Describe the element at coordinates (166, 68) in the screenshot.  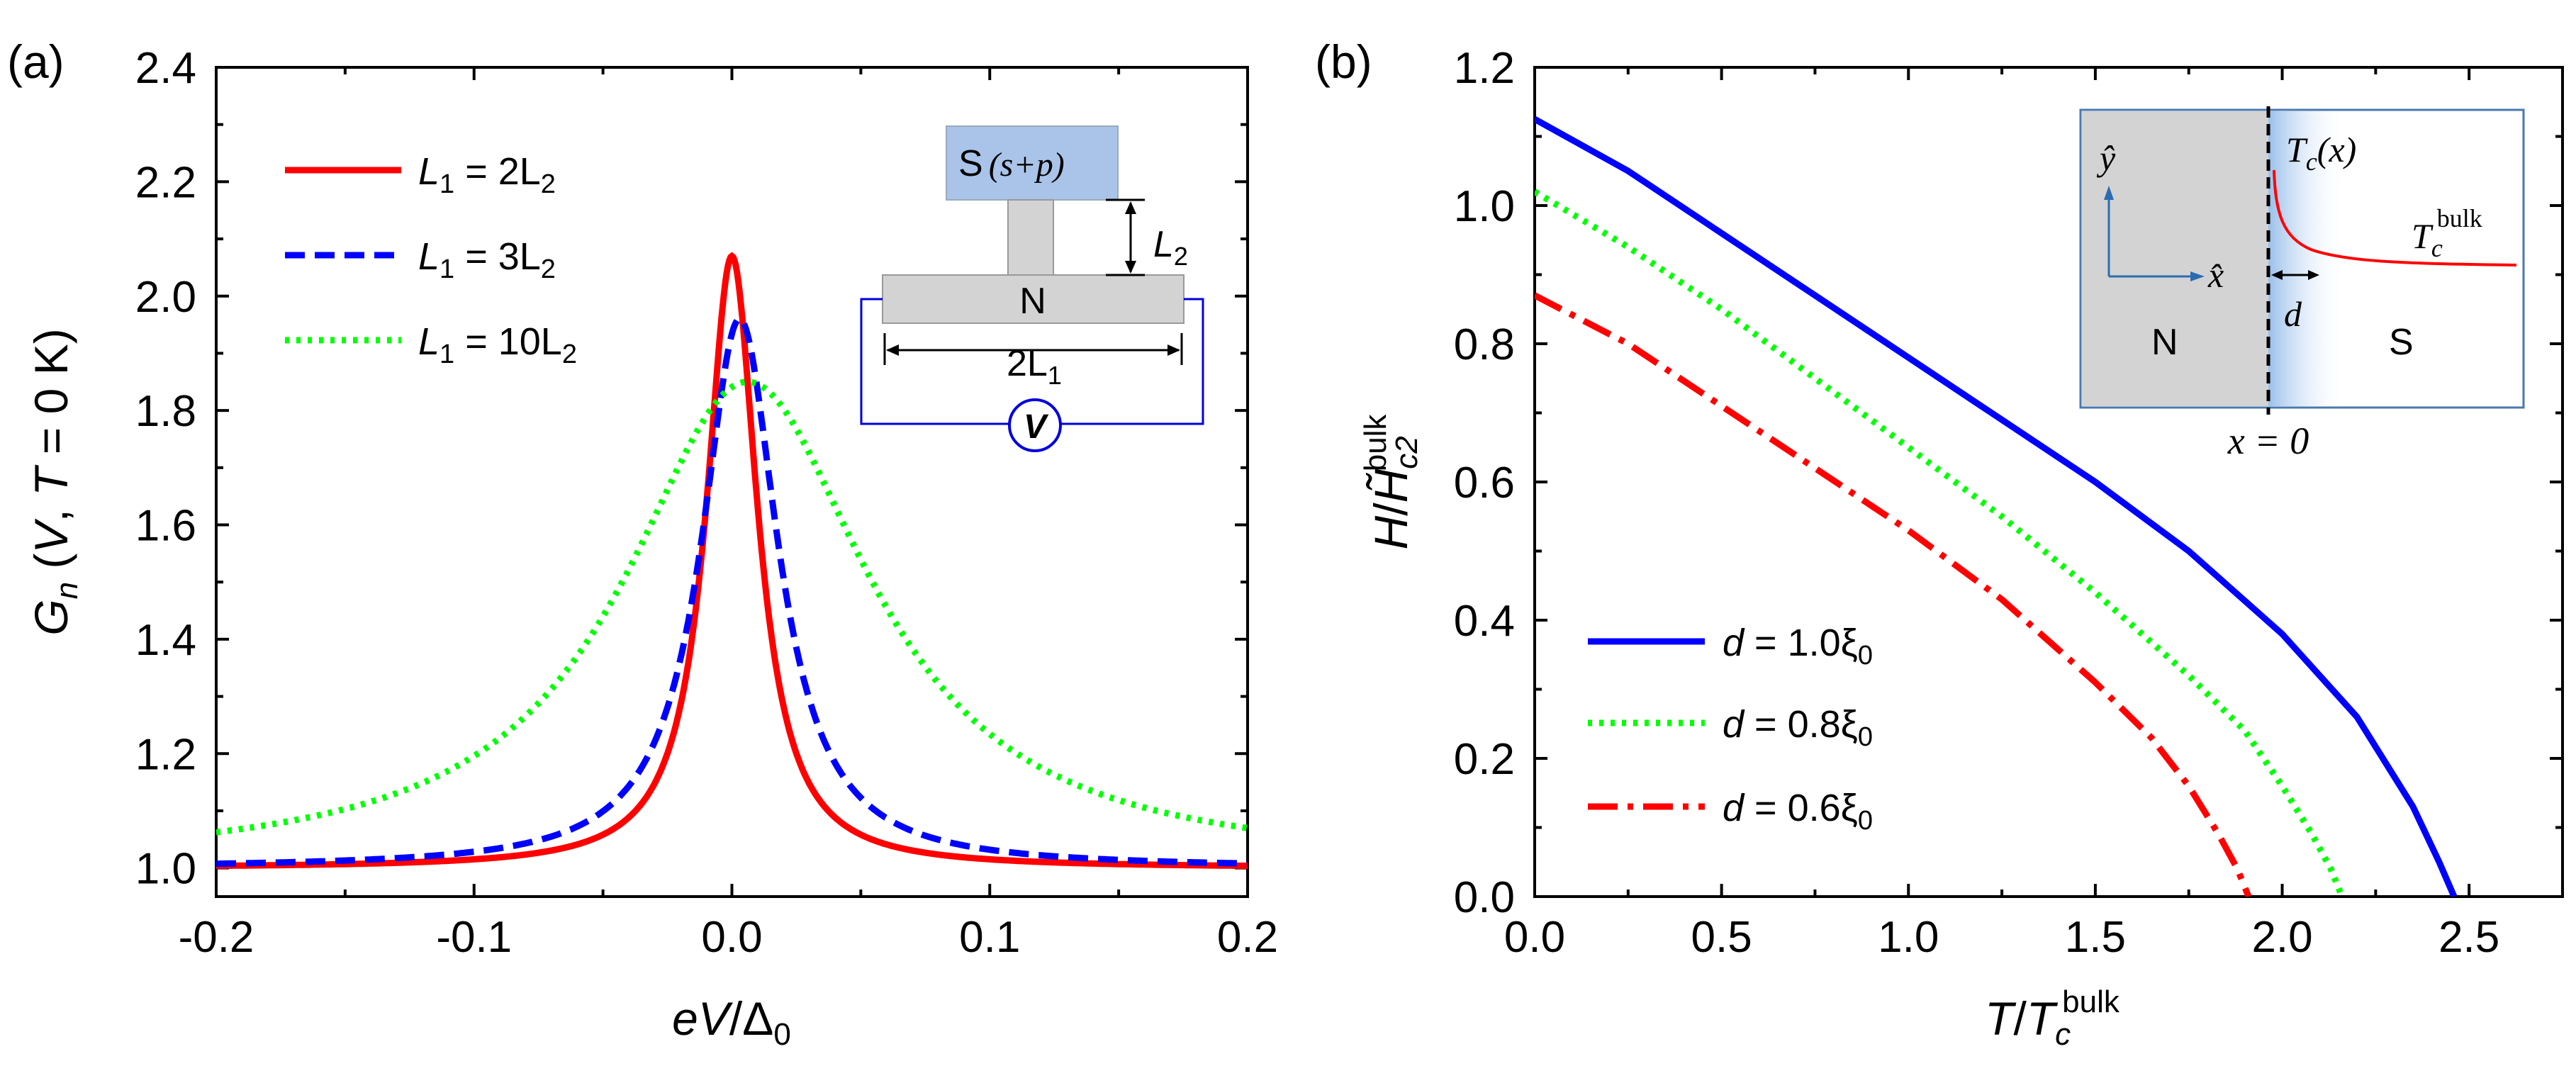
I see `panel-a-ytick-label: 2.4` at that location.